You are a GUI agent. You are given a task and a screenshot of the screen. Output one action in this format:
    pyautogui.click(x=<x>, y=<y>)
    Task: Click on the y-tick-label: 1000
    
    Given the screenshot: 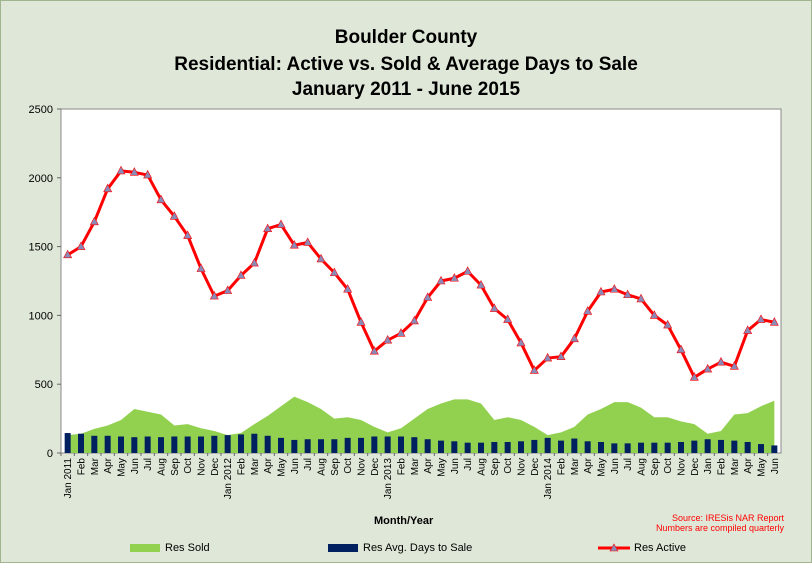 What is the action you would take?
    pyautogui.click(x=41, y=316)
    